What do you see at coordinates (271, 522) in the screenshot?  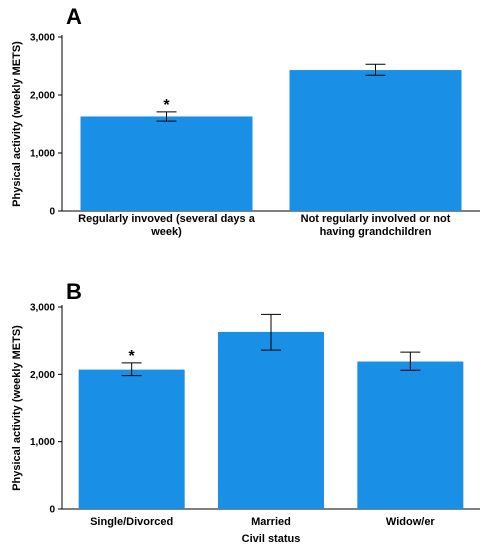 I see `x-category-label: Married` at bounding box center [271, 522].